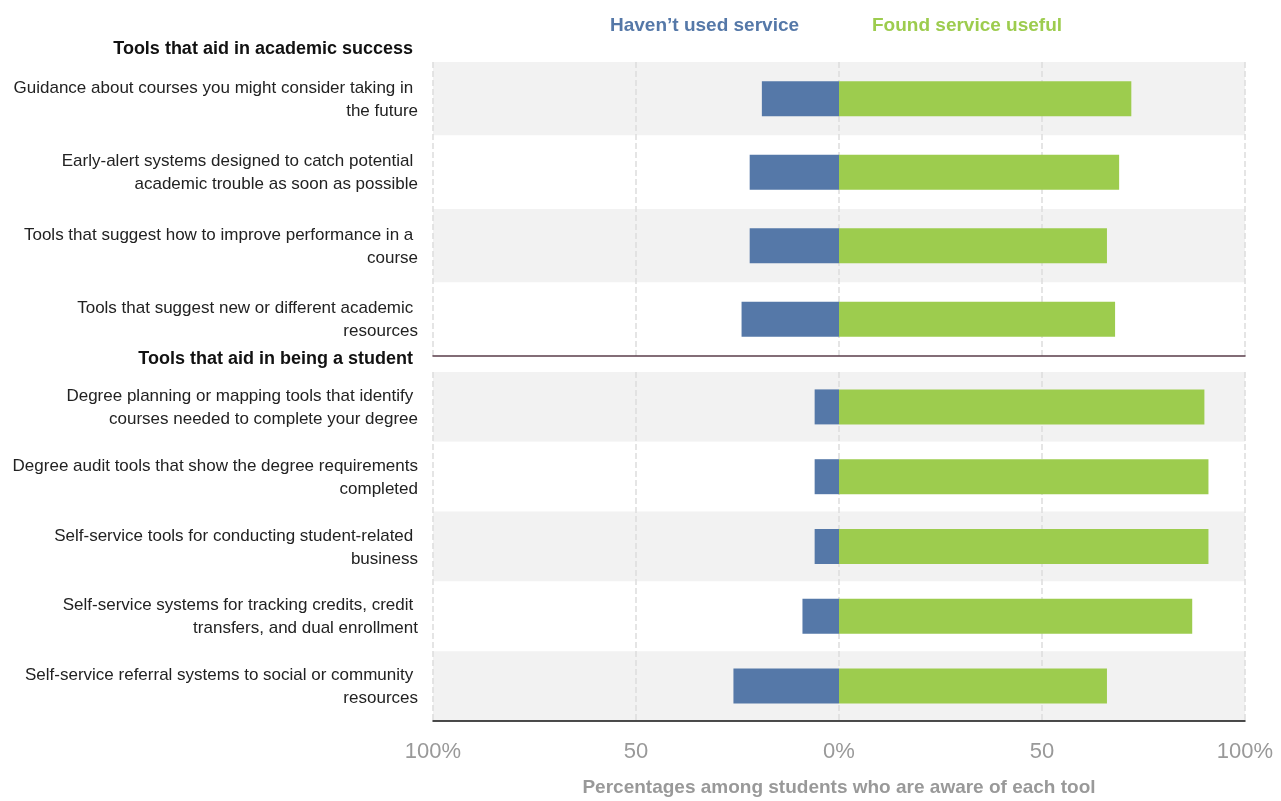 Image resolution: width=1281 pixels, height=801 pixels. Describe the element at coordinates (247, 319) in the screenshot. I see `y-tick-label: Tools that suggest new or different academic resources` at that location.